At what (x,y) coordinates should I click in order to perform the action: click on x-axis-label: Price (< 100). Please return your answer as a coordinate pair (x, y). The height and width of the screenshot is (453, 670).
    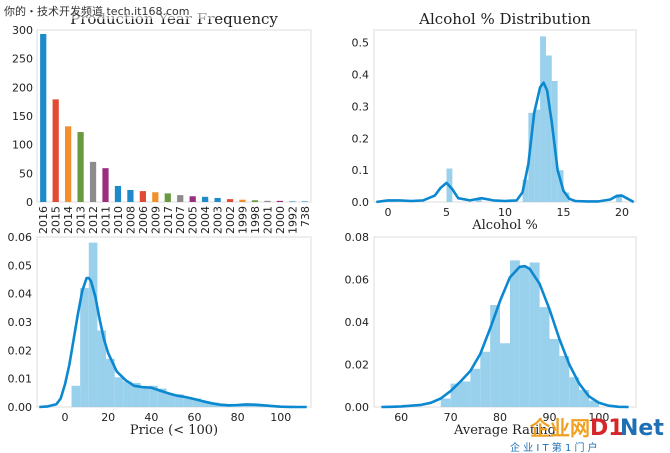
    Looking at the image, I should click on (174, 430).